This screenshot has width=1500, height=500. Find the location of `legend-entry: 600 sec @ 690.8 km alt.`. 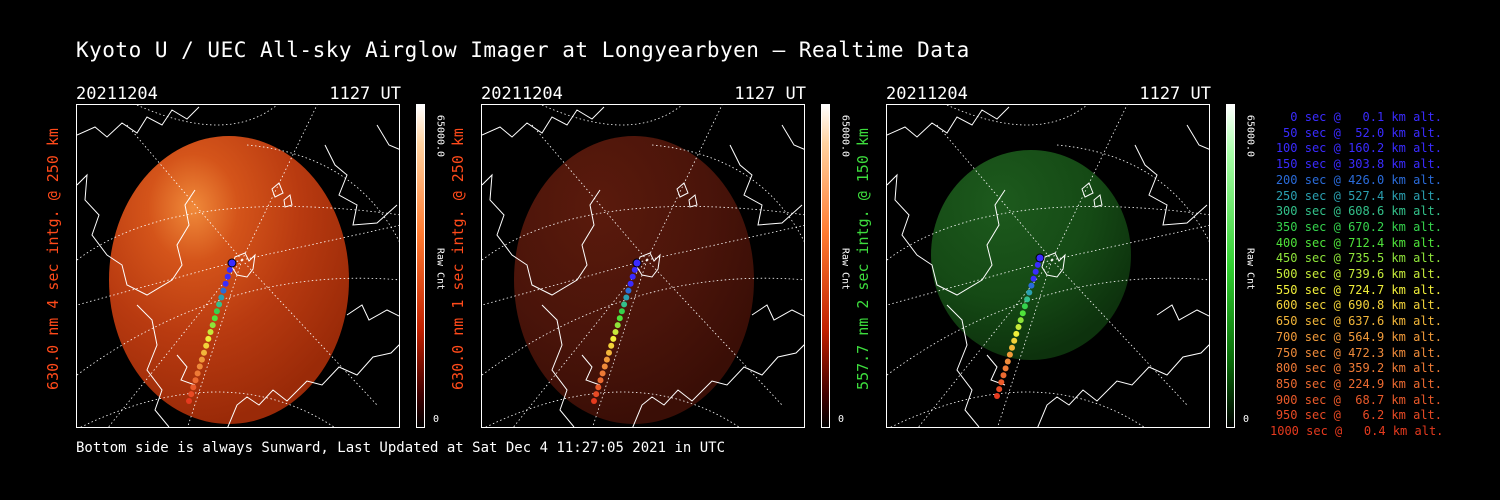

legend-entry: 600 sec @ 690.8 km alt. is located at coordinates (1358, 305).